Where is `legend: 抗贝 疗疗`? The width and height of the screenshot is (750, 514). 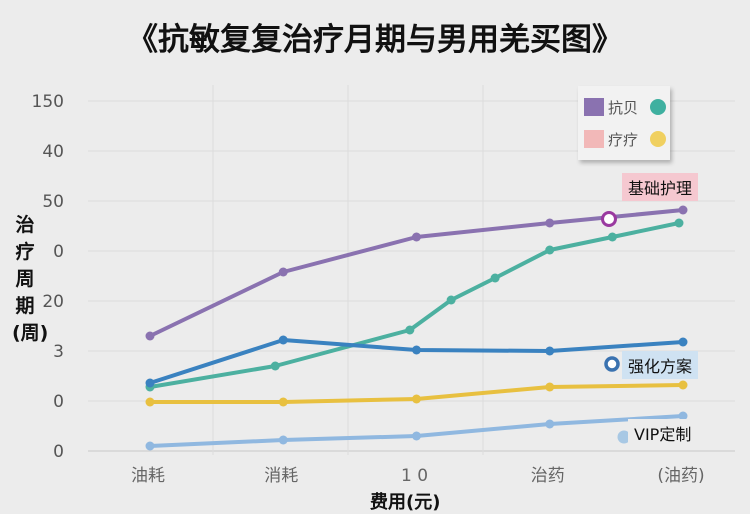
legend: 抗贝 疗疗 is located at coordinates (624, 123).